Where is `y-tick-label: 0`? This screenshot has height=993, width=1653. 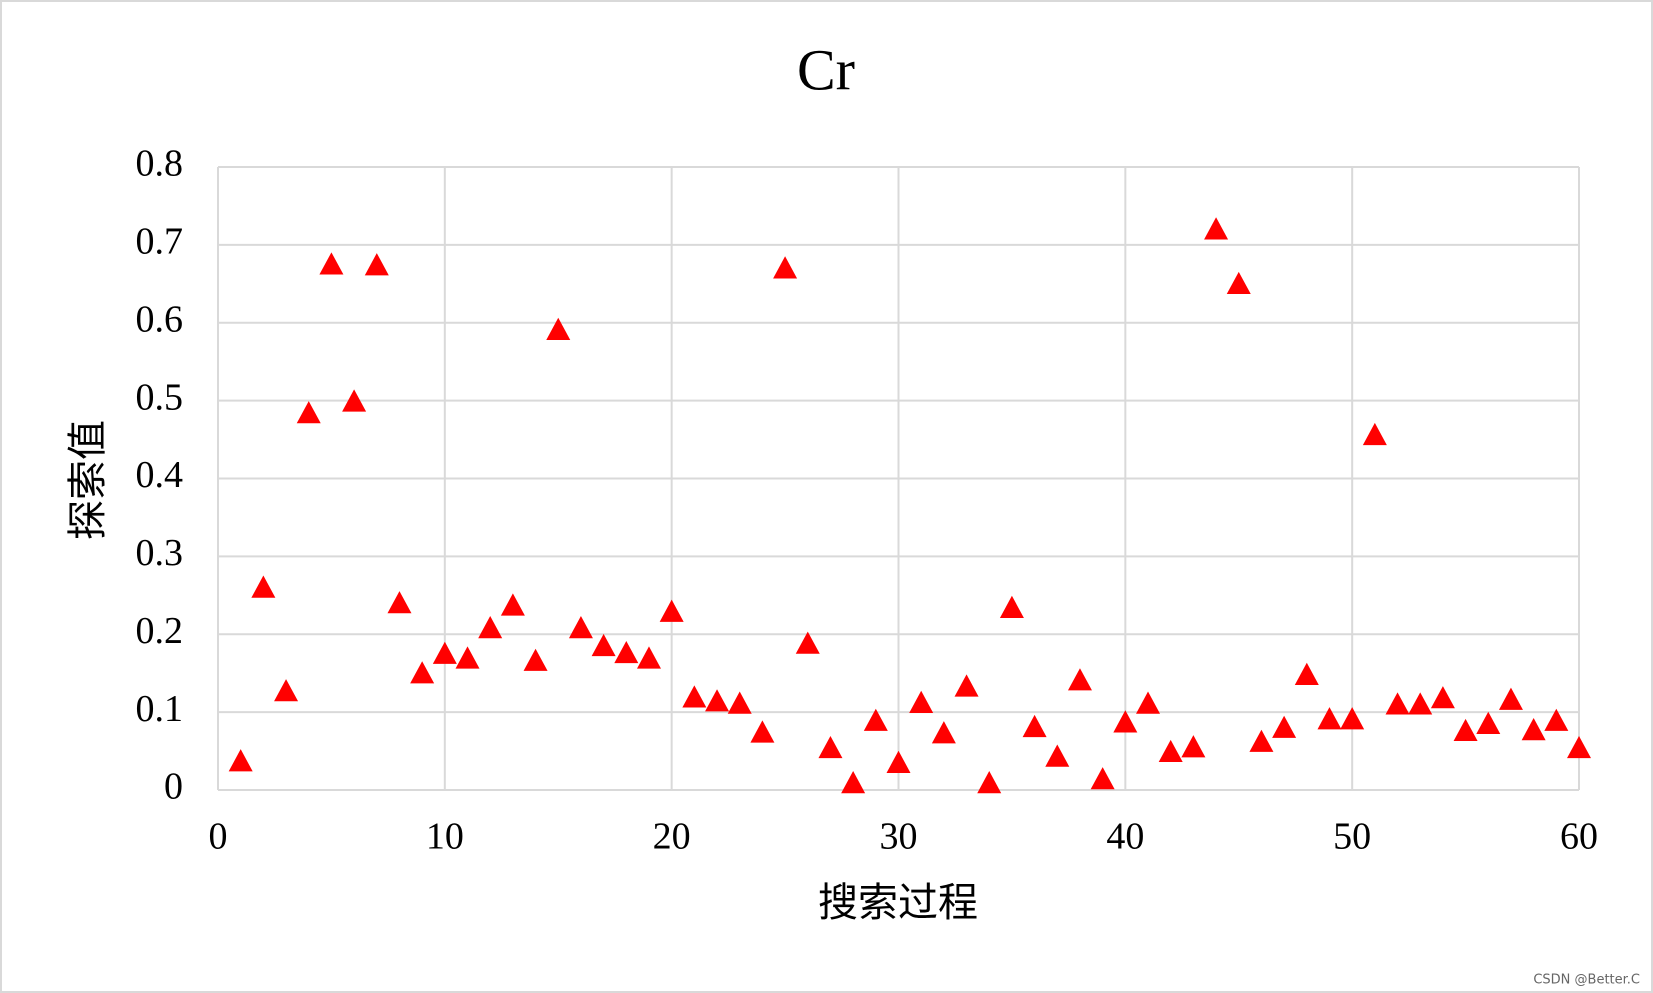 y-tick-label: 0 is located at coordinates (173, 787).